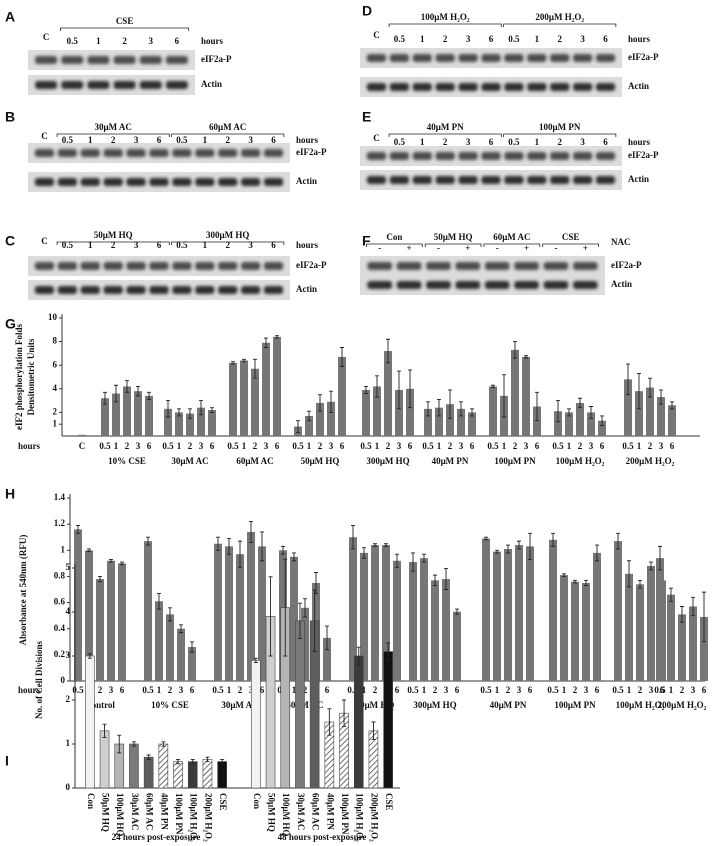 The image size is (713, 846). Describe the element at coordinates (111, 60) in the screenshot. I see `blot-strip` at that location.